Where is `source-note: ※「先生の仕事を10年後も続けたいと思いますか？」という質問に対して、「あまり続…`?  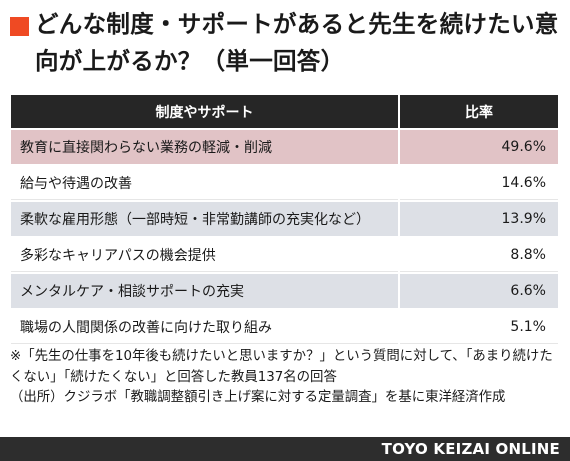
source-note: ※「先生の仕事を10年後も続けたいと思いますか？」という質問に対して、「あまり続… is located at coordinates (281, 377).